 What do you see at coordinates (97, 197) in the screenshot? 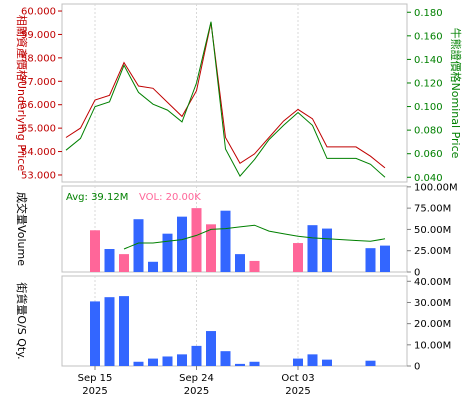
I see `volume-avg-label: Avg: 39.12M` at bounding box center [97, 197].